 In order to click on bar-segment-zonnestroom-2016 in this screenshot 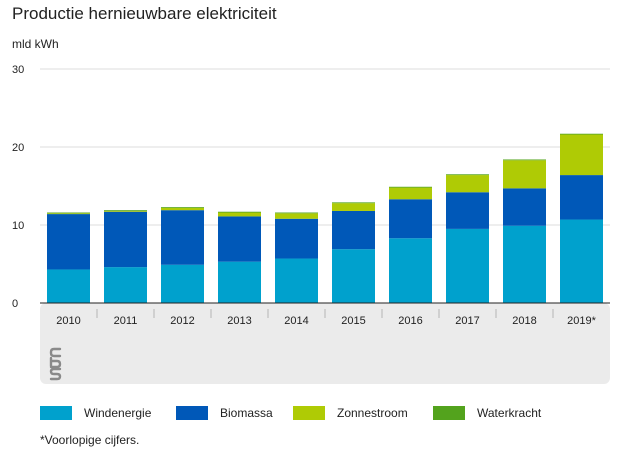, I will do `click(410, 193)`.